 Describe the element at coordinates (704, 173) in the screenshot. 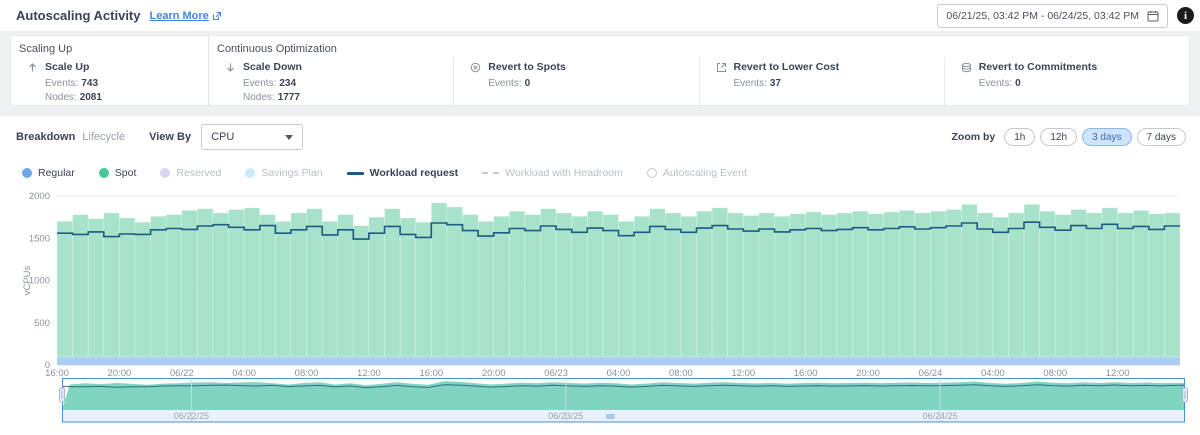

I see `legend-label: Autoscaling Event` at that location.